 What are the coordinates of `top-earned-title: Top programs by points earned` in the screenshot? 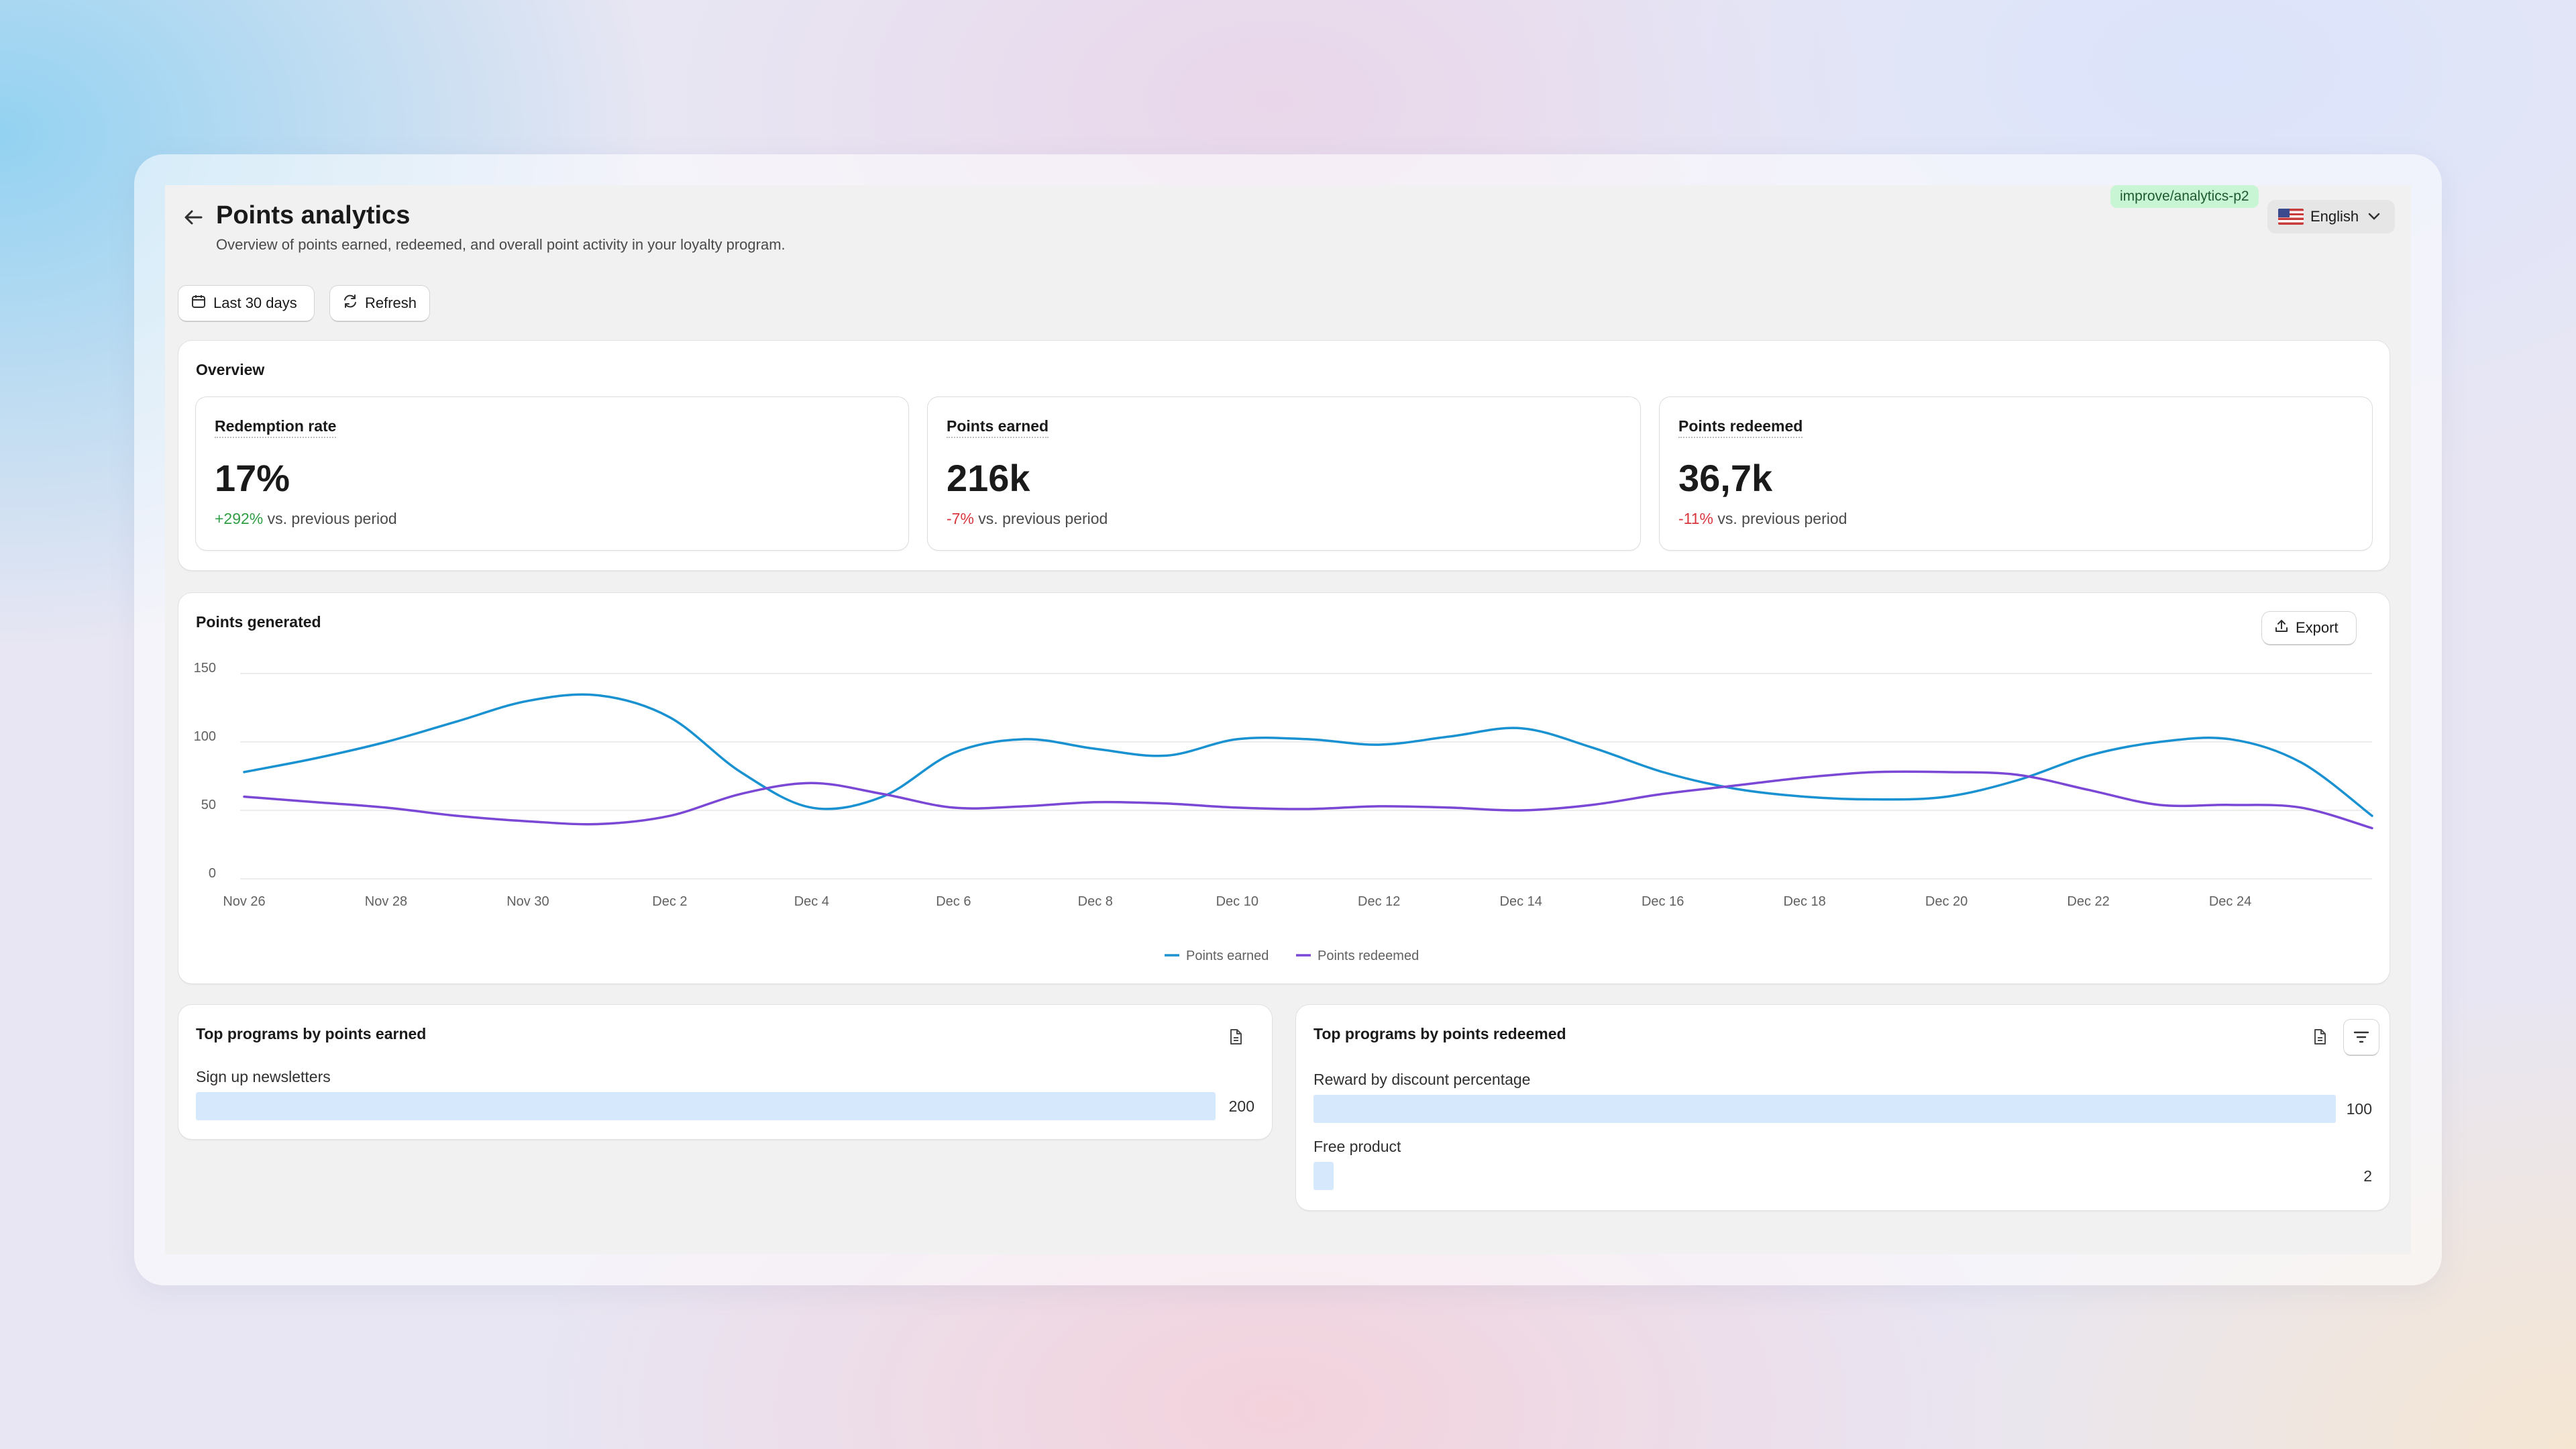 It's located at (311, 1033).